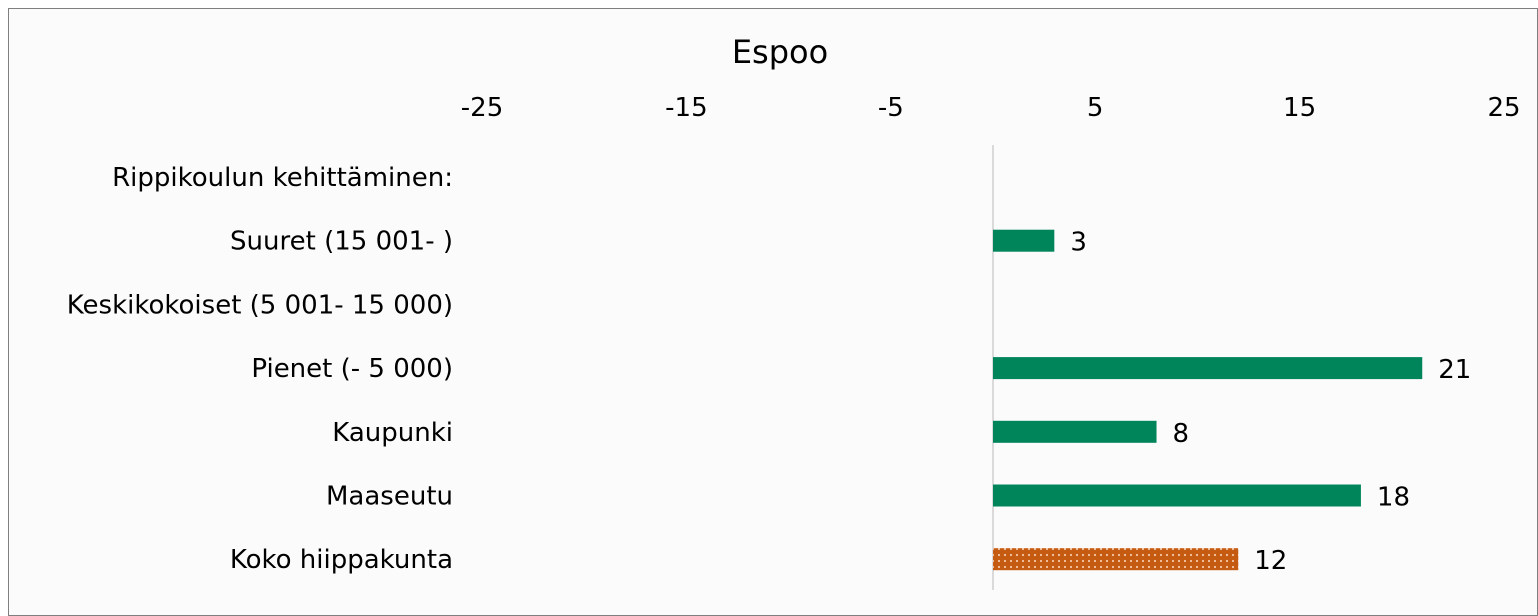 This screenshot has width=1538, height=616. I want to click on category-label: Koko hiippakunta, so click(341, 560).